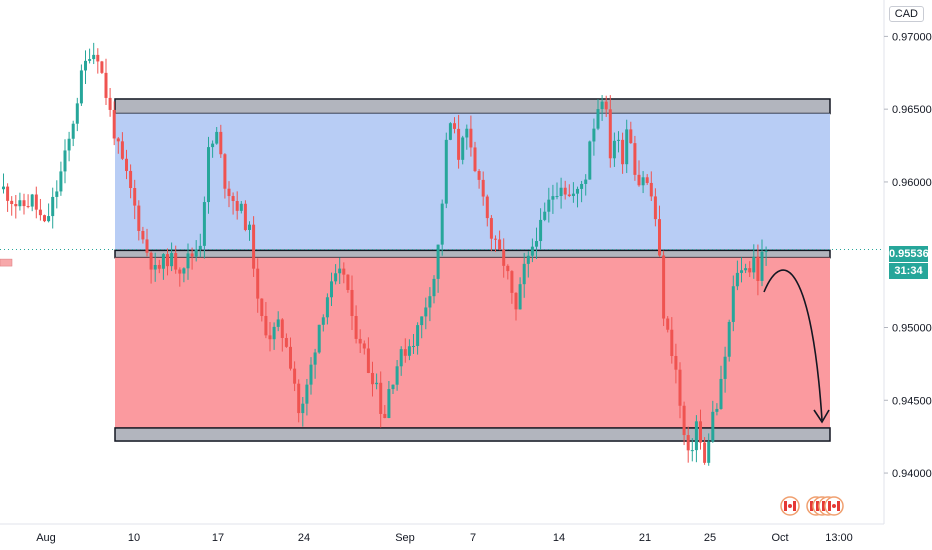 The image size is (932, 550). What do you see at coordinates (839, 538) in the screenshot?
I see `time-tick-label: 13:00` at bounding box center [839, 538].